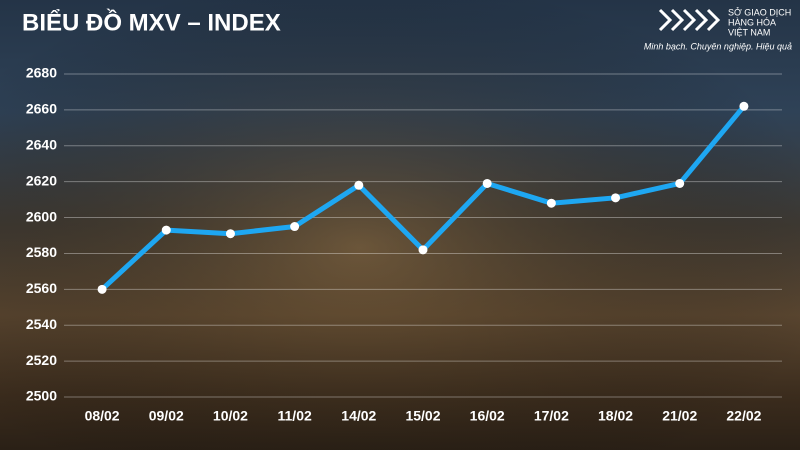 The width and height of the screenshot is (800, 450). I want to click on y-tick-label: 2540, so click(41, 324).